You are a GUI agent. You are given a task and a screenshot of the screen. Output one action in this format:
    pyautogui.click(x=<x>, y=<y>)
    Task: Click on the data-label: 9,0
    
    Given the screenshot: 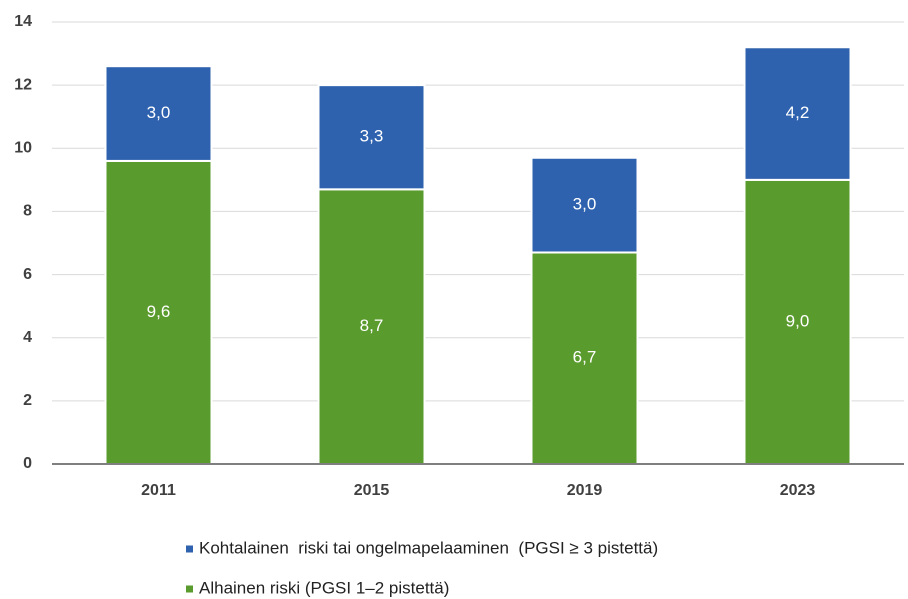 What is the action you would take?
    pyautogui.click(x=798, y=320)
    